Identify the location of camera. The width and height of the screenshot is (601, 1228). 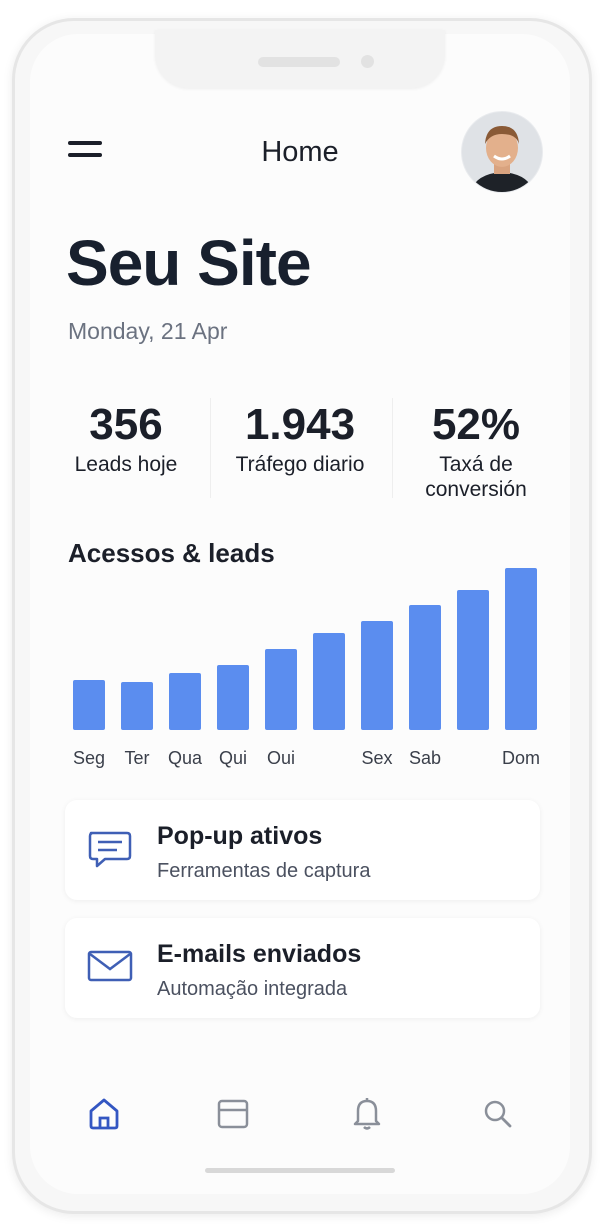
(367, 61).